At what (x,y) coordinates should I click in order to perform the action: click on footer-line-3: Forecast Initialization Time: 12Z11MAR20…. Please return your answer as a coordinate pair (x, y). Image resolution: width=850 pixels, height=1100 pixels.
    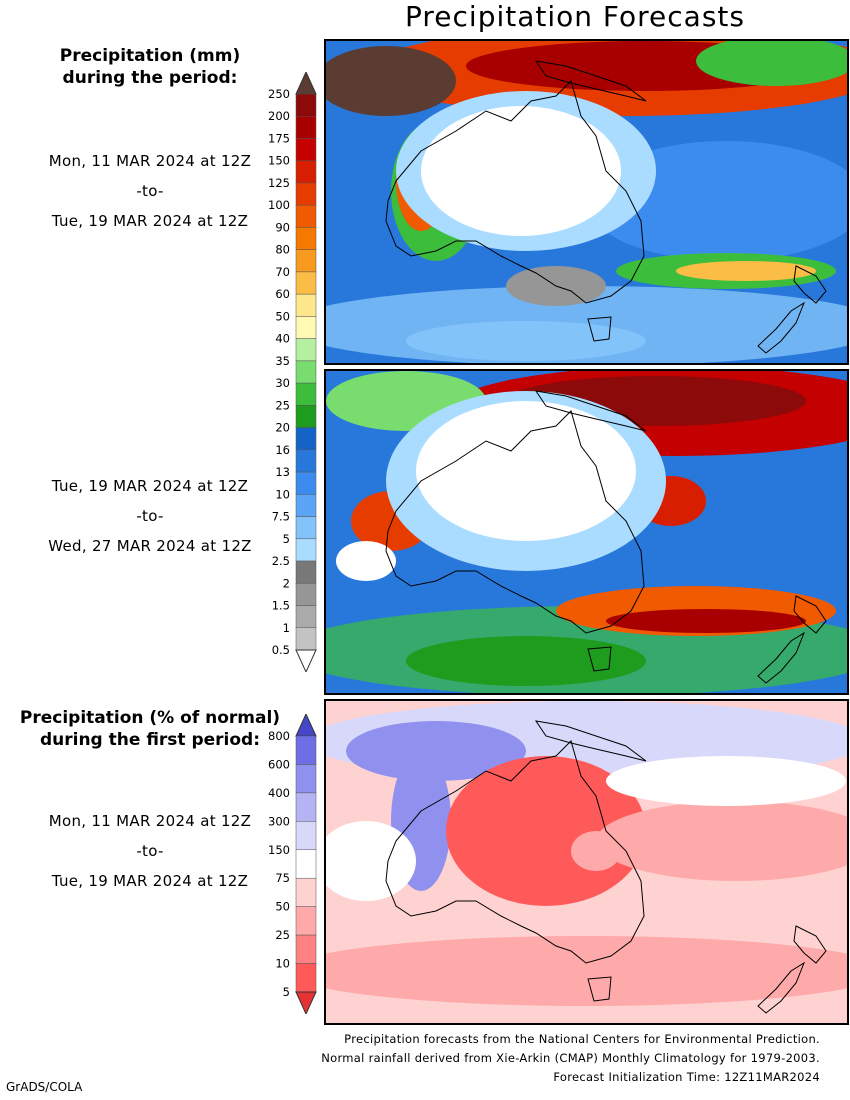
    Looking at the image, I should click on (686, 1077).